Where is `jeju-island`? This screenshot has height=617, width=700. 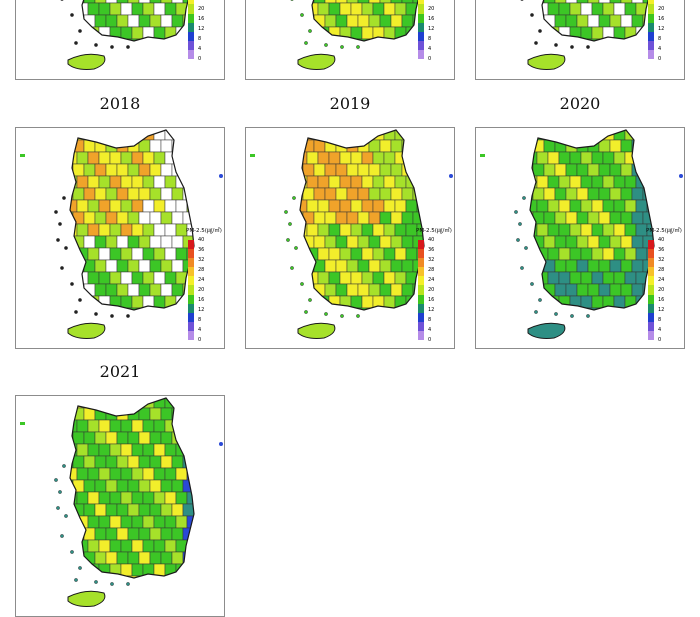 jeju-island is located at coordinates (86, 330).